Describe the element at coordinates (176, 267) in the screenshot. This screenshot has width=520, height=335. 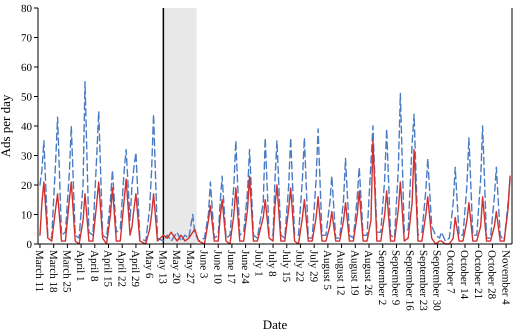
I see `x-tick-label: May 20` at that location.